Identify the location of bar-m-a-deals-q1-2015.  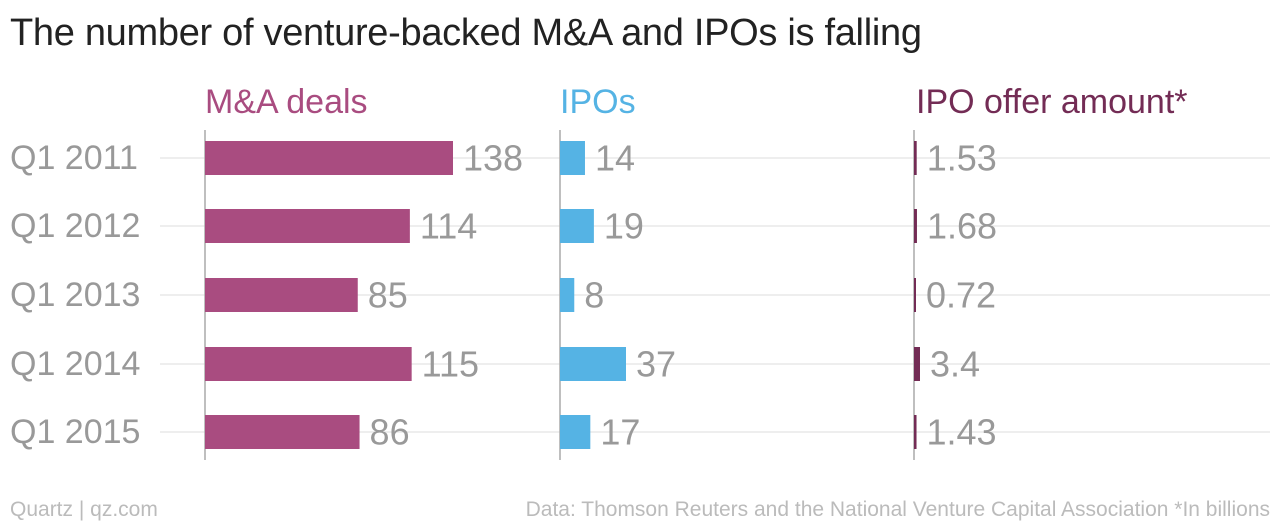
(282, 432).